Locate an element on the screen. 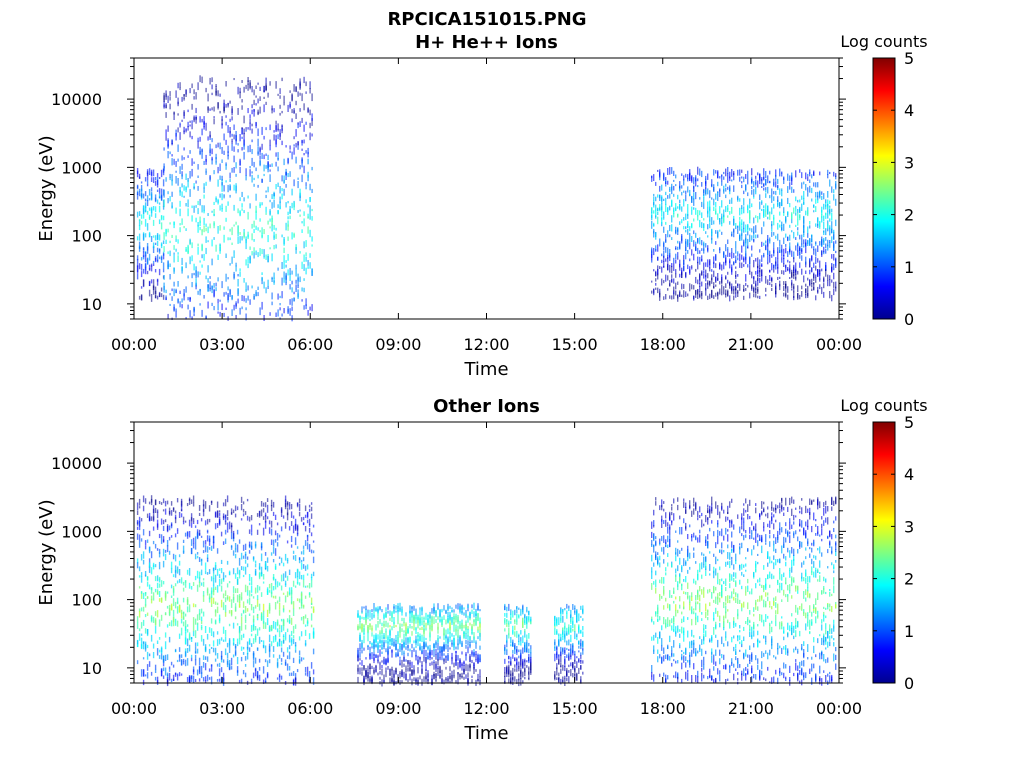  colorbar-tick-label: 0 is located at coordinates (909, 319).